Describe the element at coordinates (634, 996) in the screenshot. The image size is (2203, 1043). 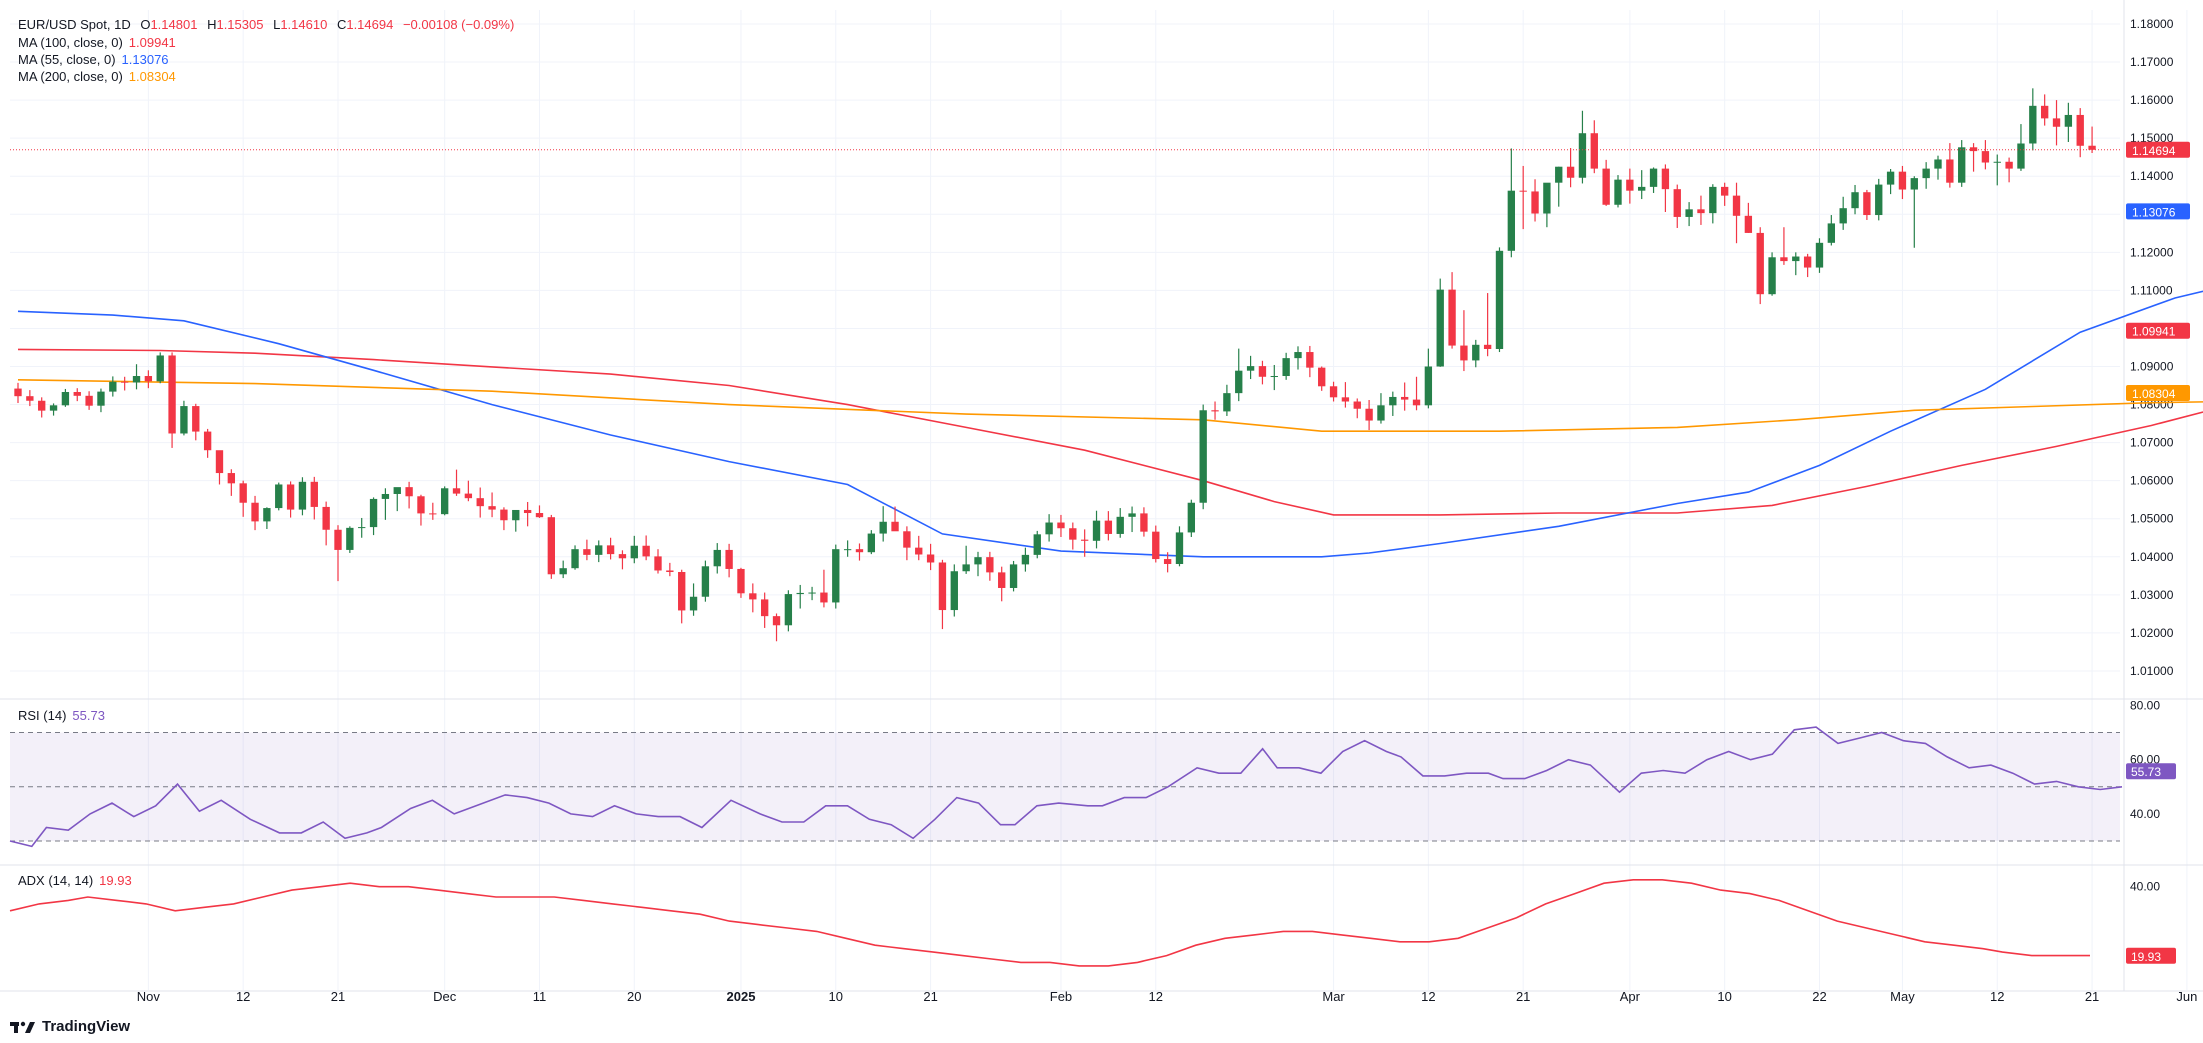
I see `x-tick-label: 20` at that location.